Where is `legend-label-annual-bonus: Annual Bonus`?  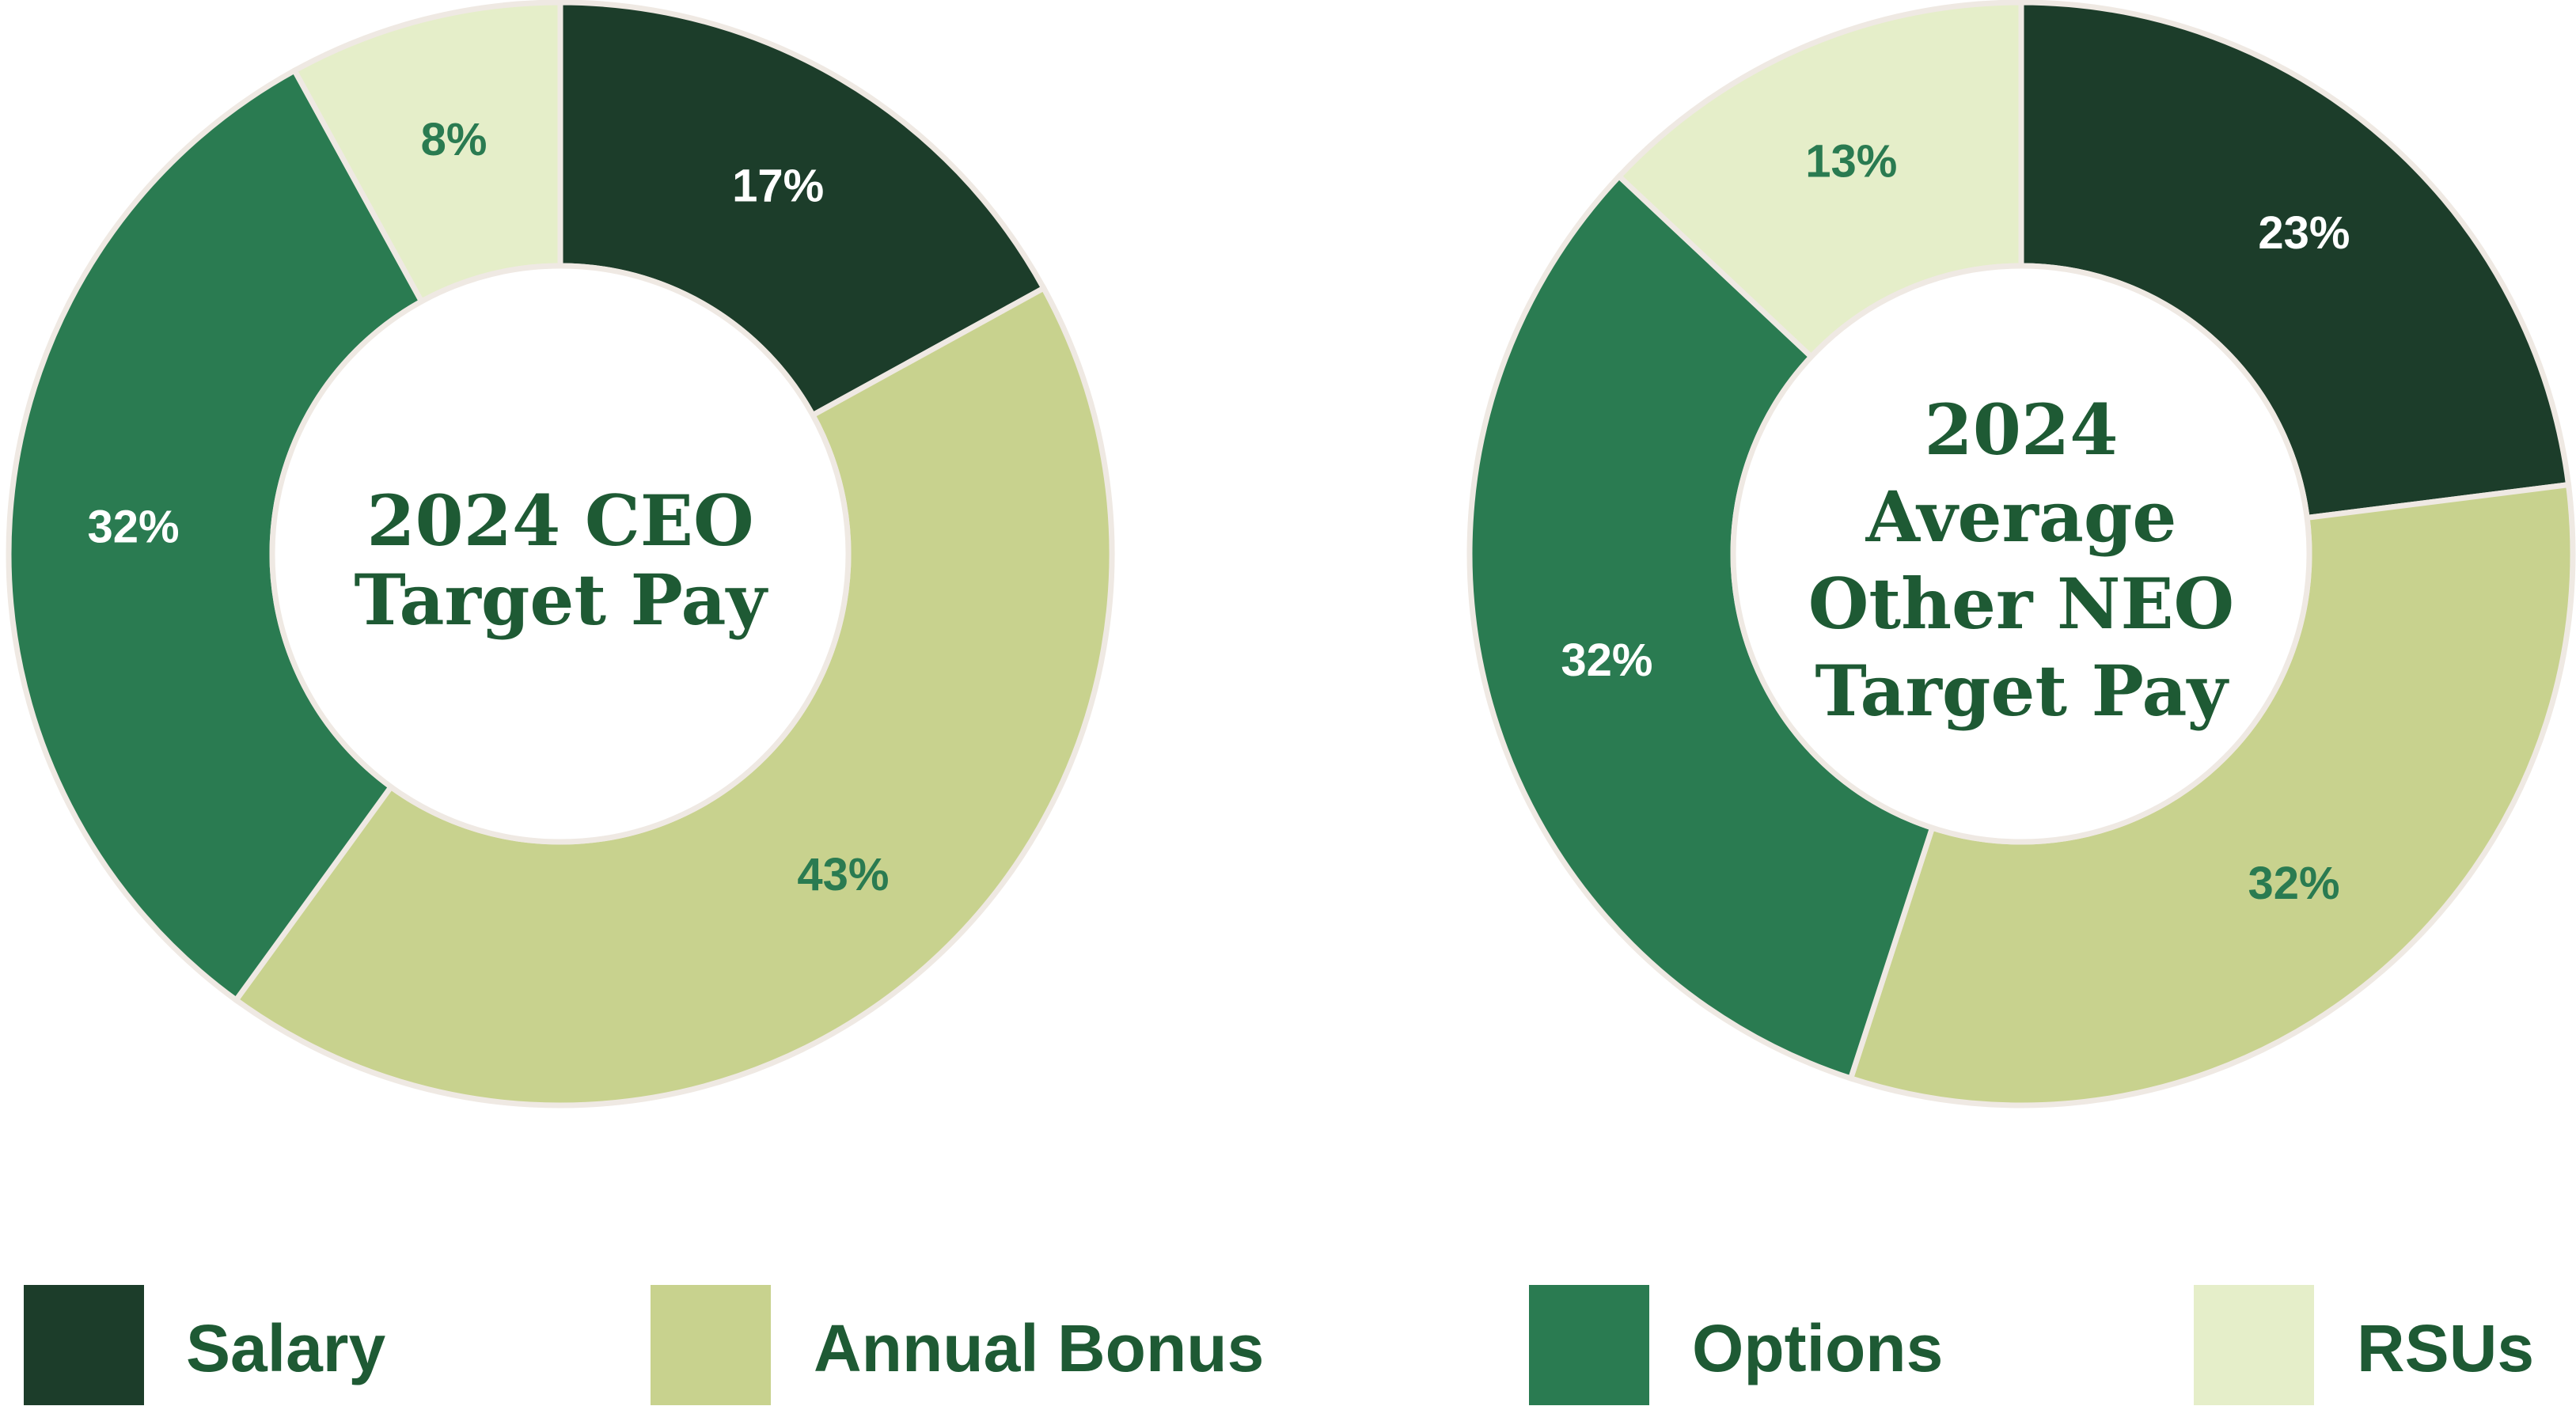
legend-label-annual-bonus: Annual Bonus is located at coordinates (1039, 1348).